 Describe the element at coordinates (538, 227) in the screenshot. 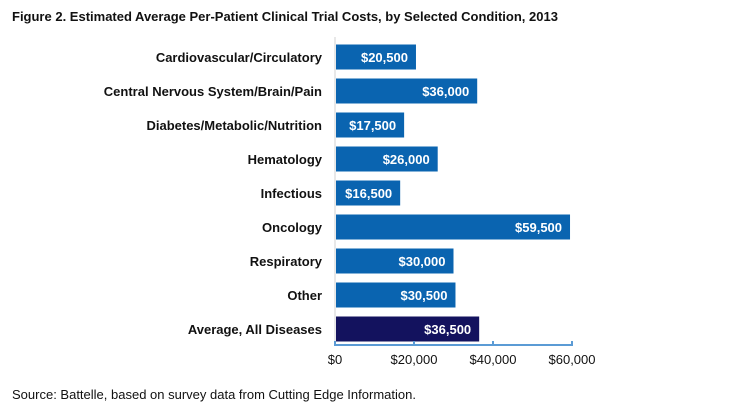

I see `data-label: $59,500` at that location.